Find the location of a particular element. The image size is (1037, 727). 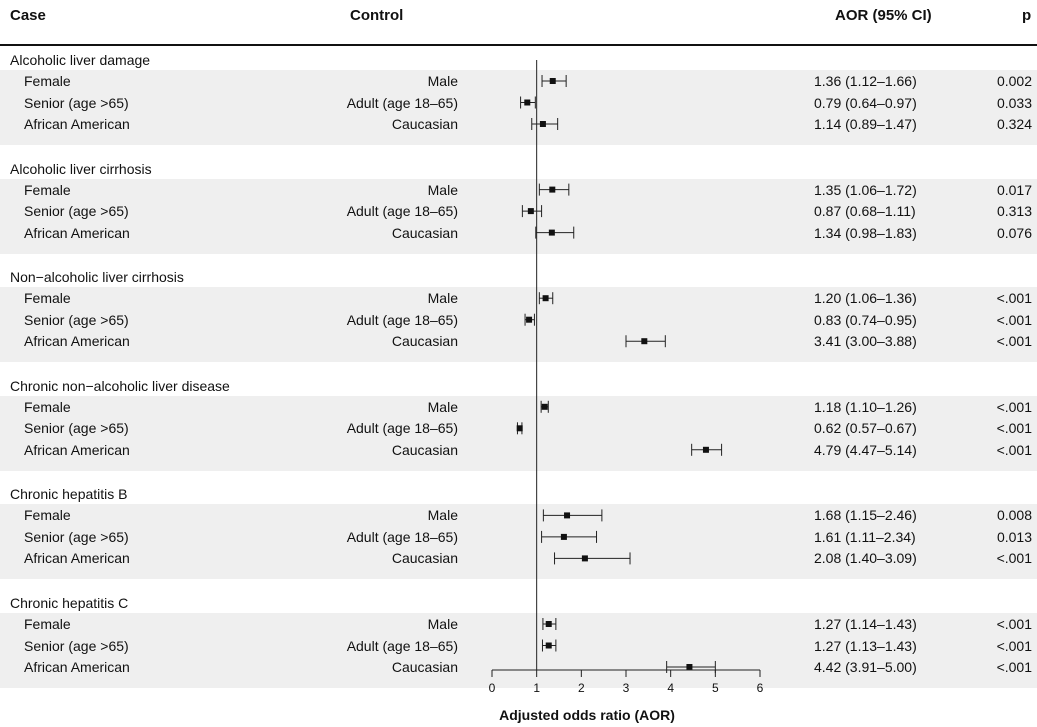

x-axis-label: Adjusted odds ratio (AOR) is located at coordinates (587, 715).